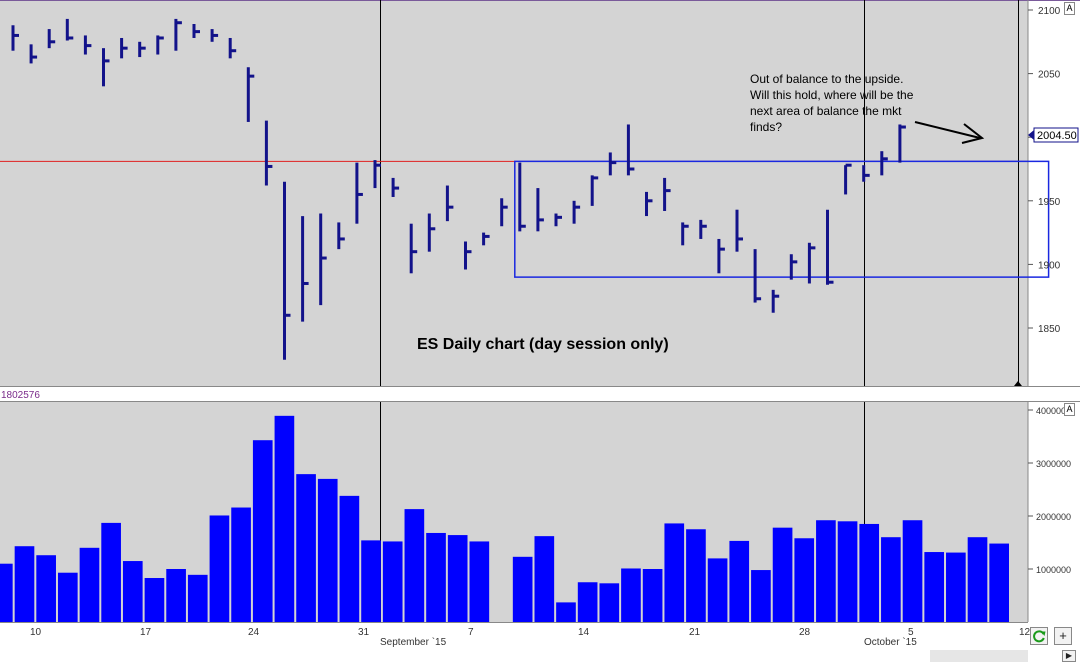 The image size is (1080, 662). Describe the element at coordinates (20, 395) in the screenshot. I see `volume-readout: 1802576` at that location.